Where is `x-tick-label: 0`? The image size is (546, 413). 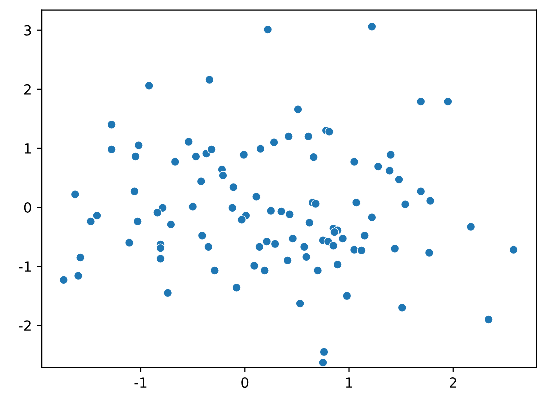 x-tick-label: 0 is located at coordinates (245, 383).